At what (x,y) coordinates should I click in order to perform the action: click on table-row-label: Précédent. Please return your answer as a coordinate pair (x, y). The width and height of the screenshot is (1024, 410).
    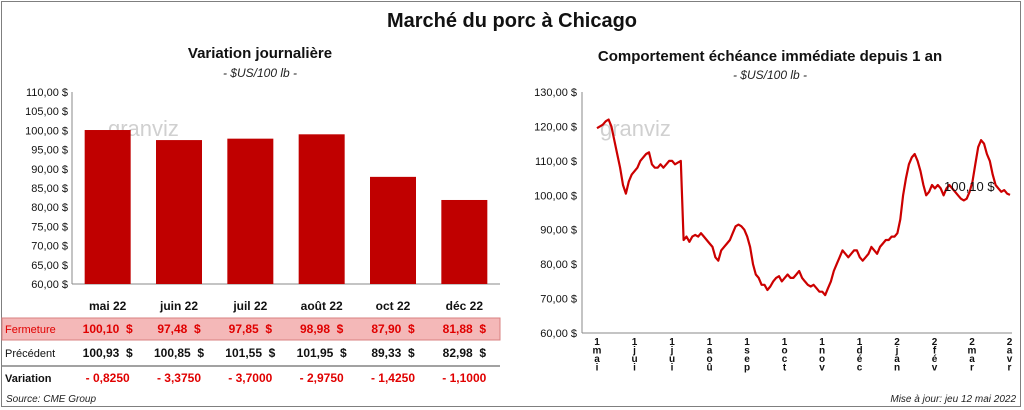
    Looking at the image, I should click on (30, 354).